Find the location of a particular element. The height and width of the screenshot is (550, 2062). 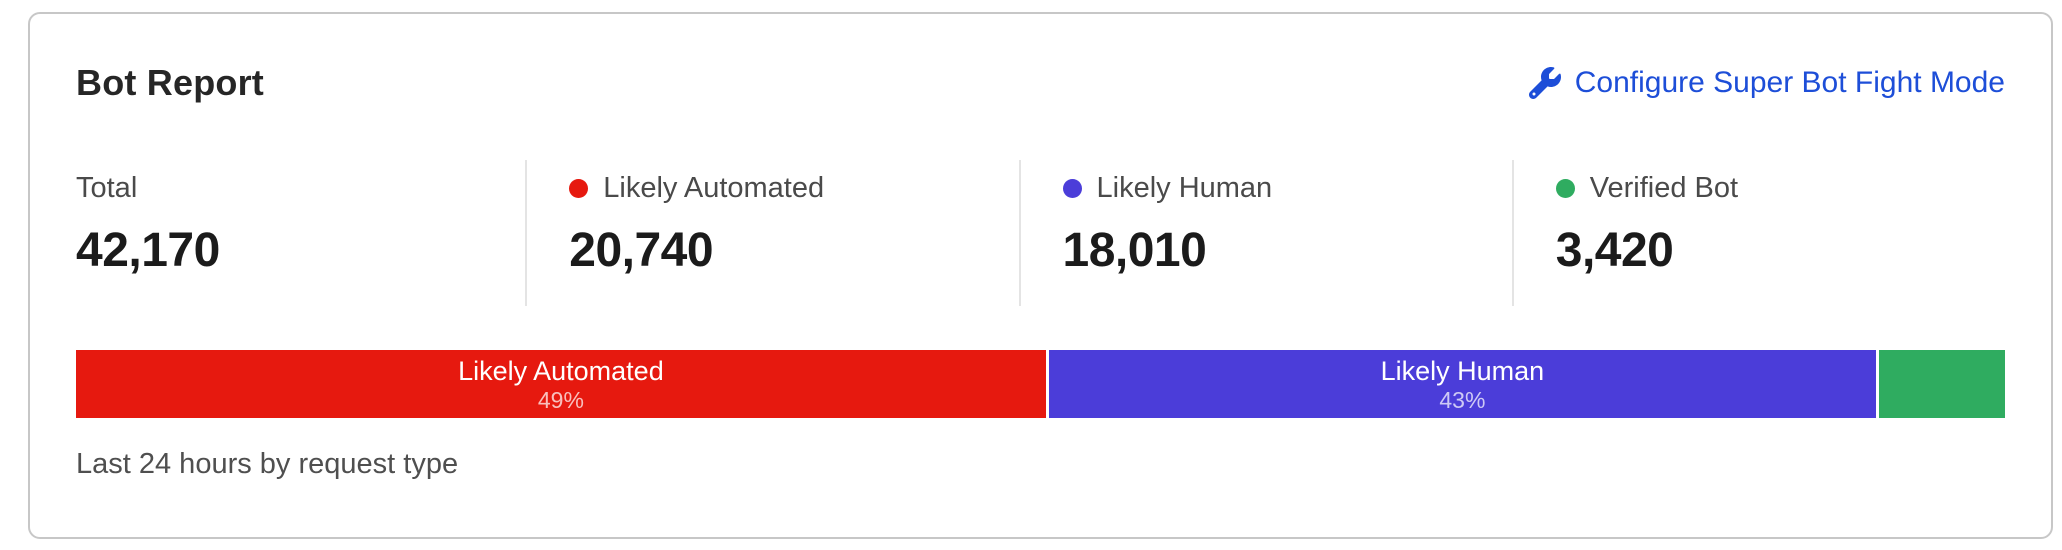

configure-link-label: Configure Super Bot Fight Mode is located at coordinates (1789, 82).